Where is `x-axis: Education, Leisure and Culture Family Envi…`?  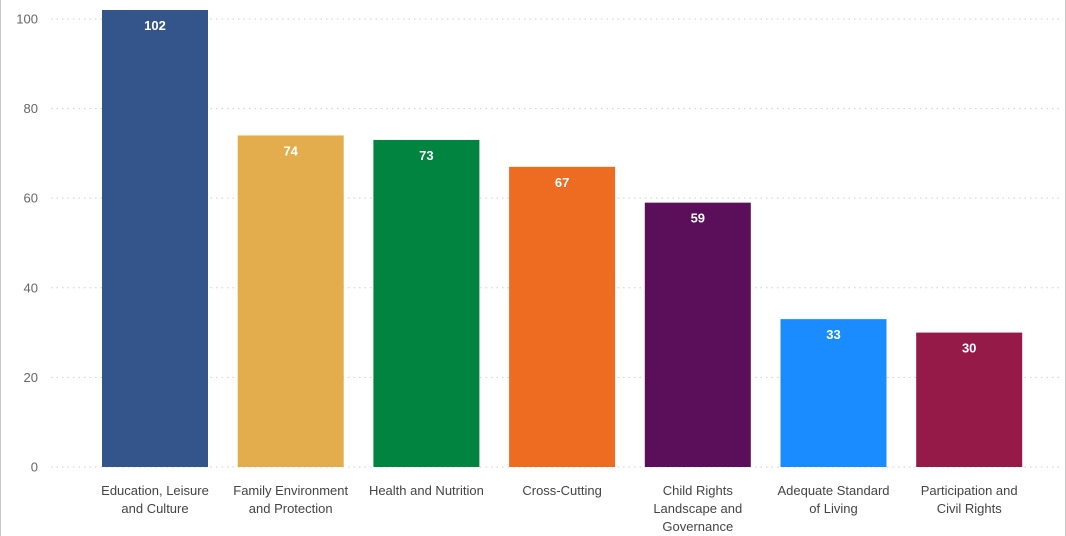 x-axis: Education, Leisure and Culture Family Envi… is located at coordinates (559, 508).